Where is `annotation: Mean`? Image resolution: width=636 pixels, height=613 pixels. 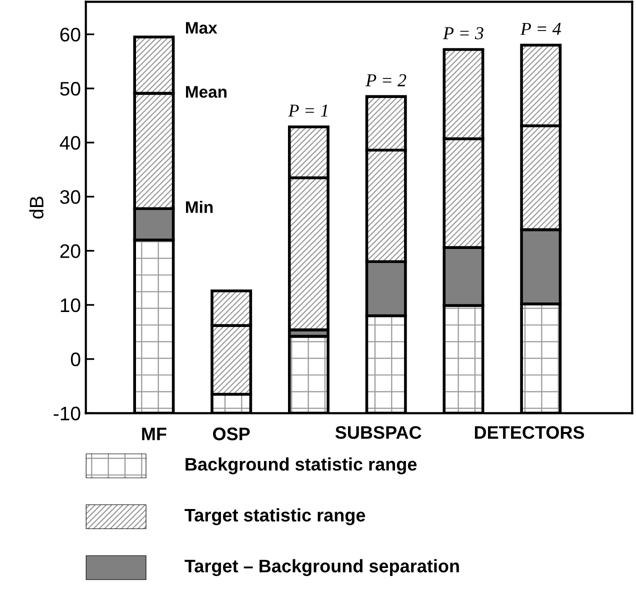
annotation: Mean is located at coordinates (206, 92).